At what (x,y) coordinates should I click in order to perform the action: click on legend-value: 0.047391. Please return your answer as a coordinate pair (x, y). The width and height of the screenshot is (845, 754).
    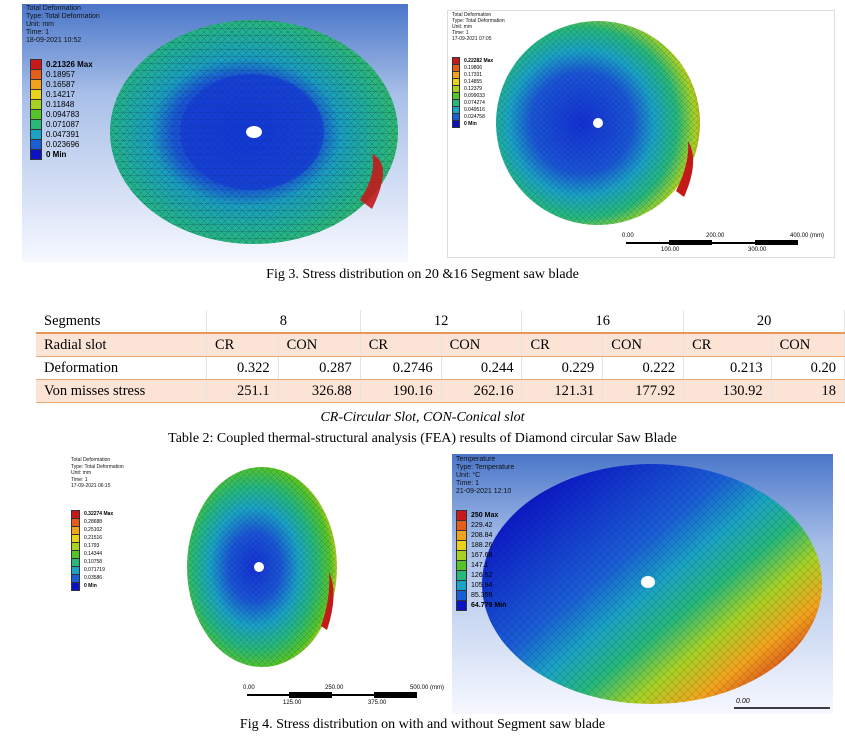
    Looking at the image, I should click on (63, 134).